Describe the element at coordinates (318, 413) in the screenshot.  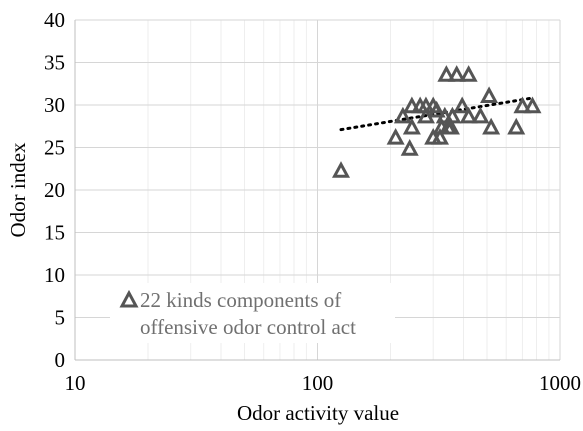
I see `x-axis-label: Odor activity value` at that location.